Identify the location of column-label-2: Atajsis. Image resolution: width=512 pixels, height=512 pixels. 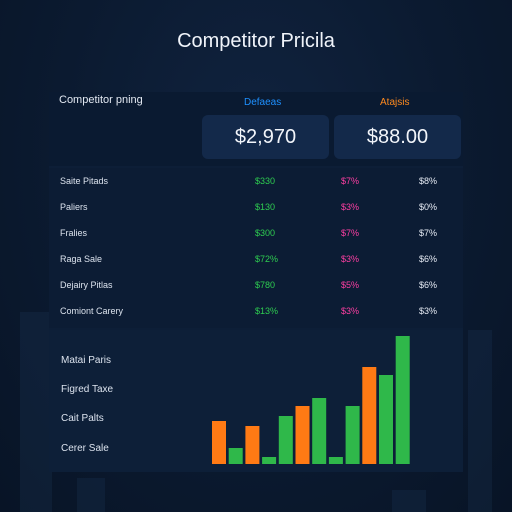
(395, 102).